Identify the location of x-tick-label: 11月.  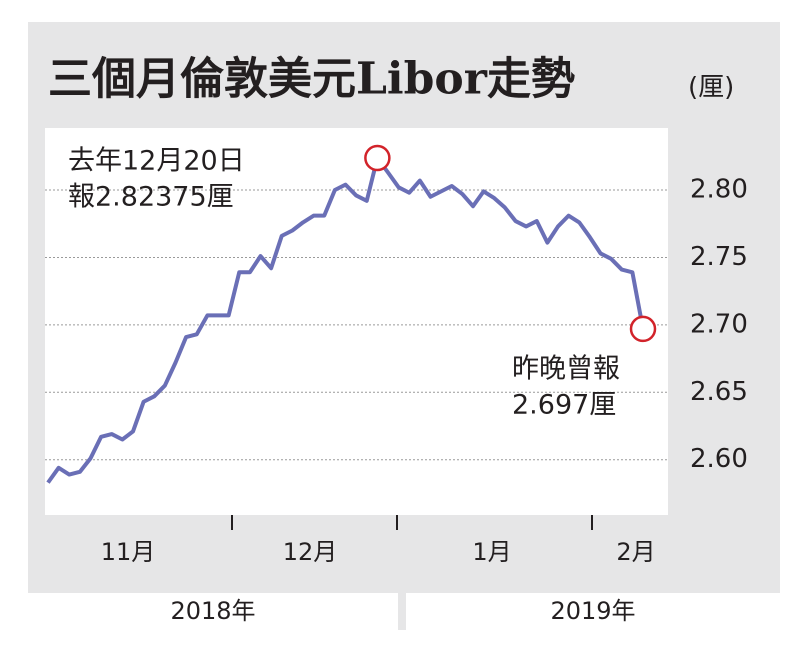
(128, 552).